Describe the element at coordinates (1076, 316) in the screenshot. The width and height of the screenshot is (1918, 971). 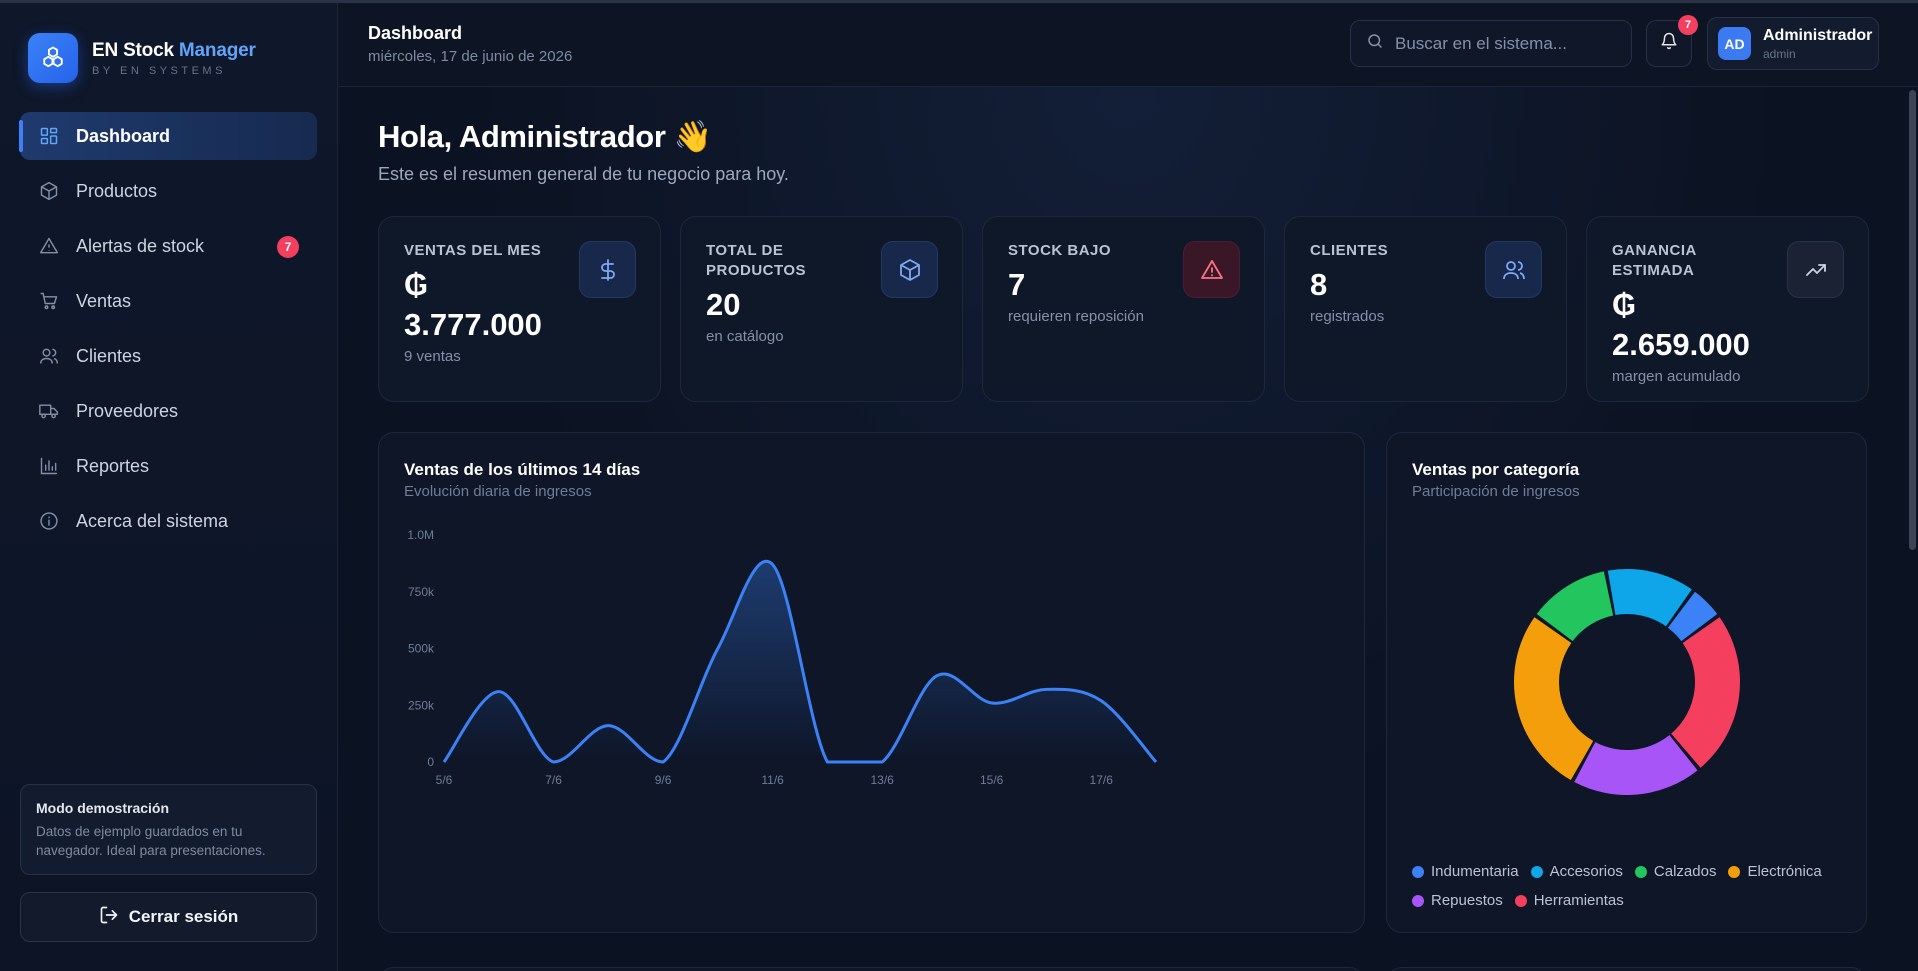
I see `stat-sub: requieren reposición` at that location.